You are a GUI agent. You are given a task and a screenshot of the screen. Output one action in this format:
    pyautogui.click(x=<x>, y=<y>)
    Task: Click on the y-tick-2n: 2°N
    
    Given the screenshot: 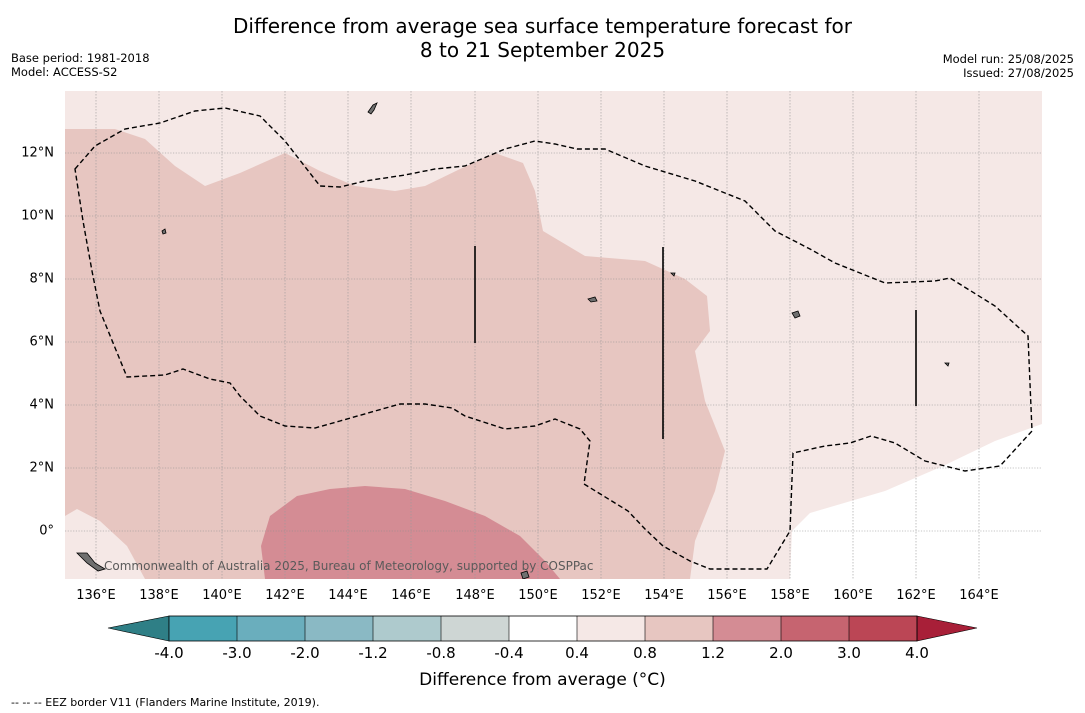 What is the action you would take?
    pyautogui.click(x=42, y=468)
    